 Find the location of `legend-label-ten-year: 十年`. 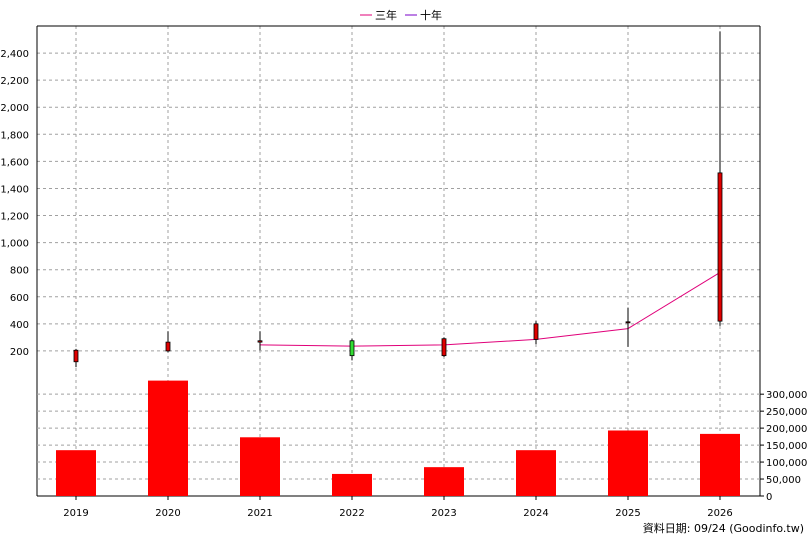

legend-label-ten-year: 十年 is located at coordinates (431, 15).